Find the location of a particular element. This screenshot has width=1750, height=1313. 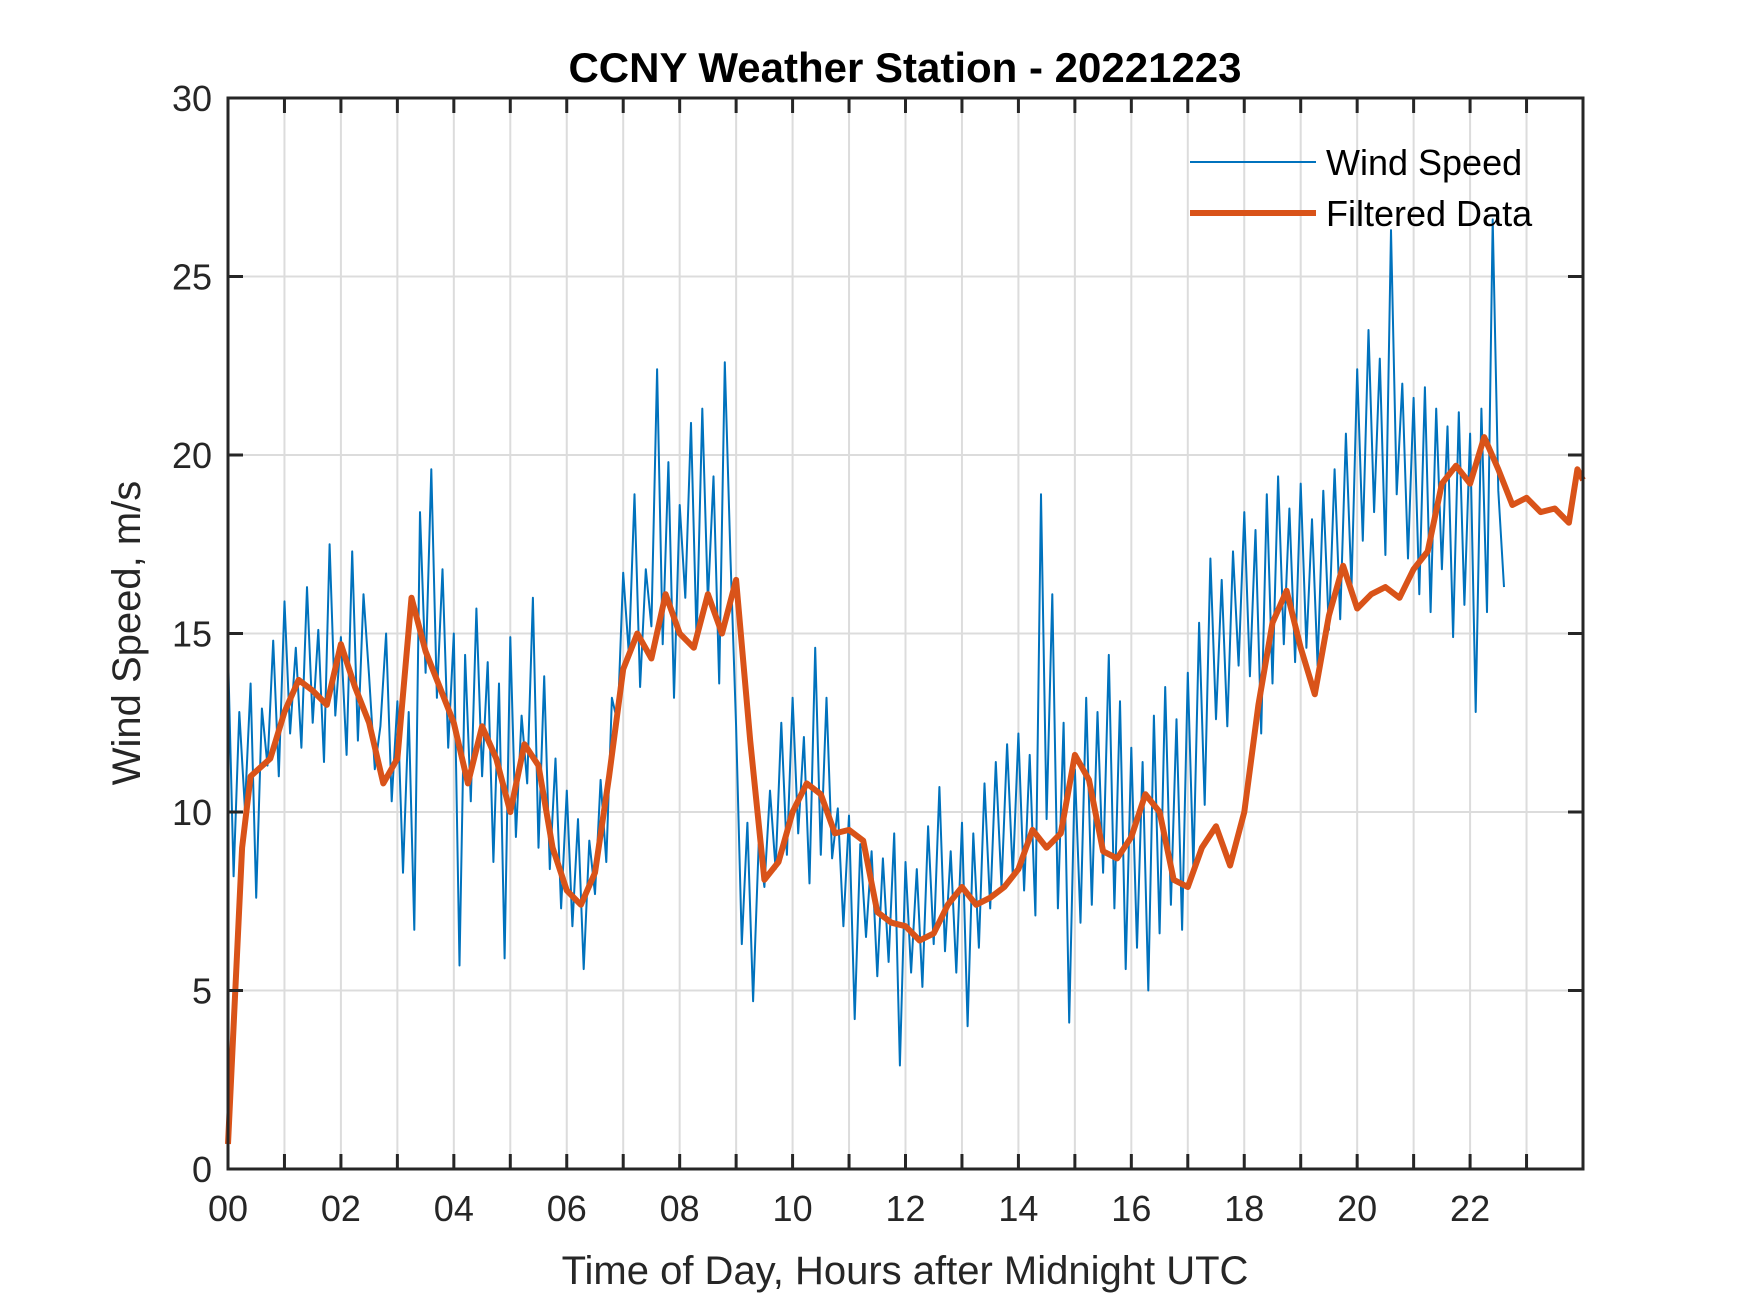

y-tick-label: 10 is located at coordinates (192, 812).